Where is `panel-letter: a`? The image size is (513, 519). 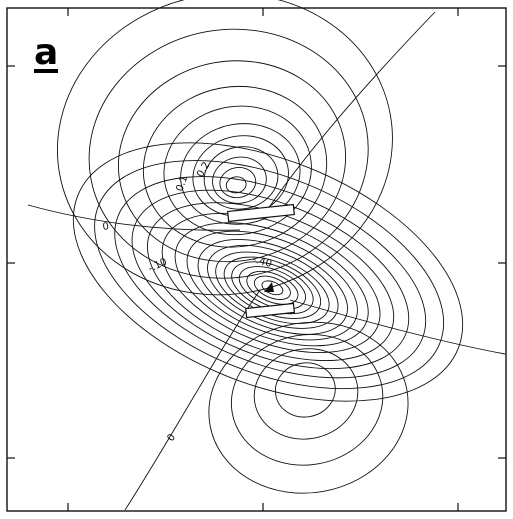 panel-letter: a is located at coordinates (46, 52).